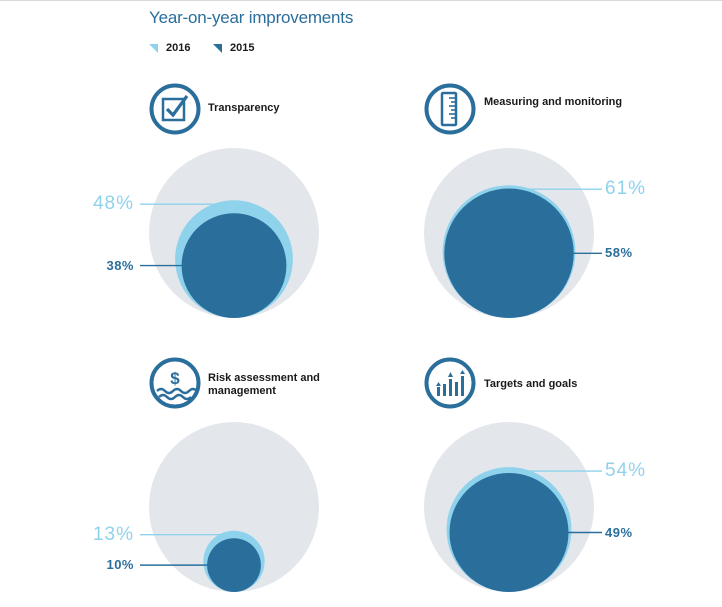 The width and height of the screenshot is (722, 607). I want to click on bubble-2015-targets-goals, so click(509, 532).